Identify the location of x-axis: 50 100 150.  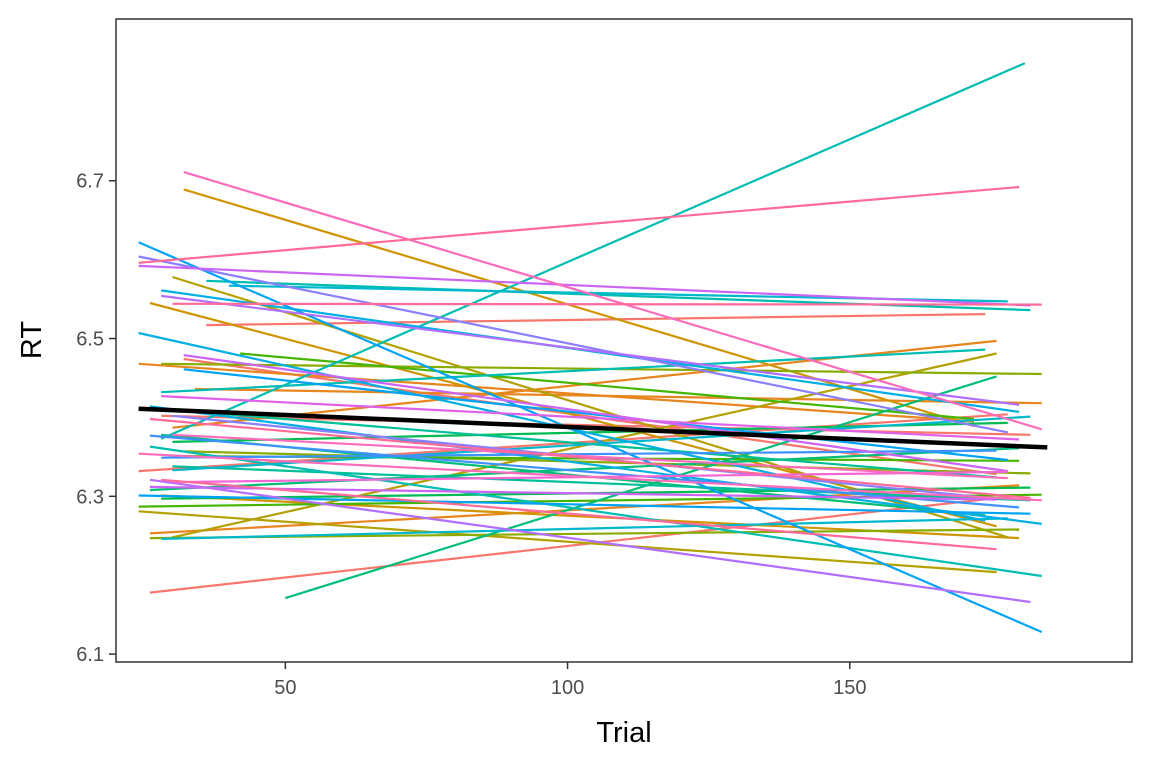
(570, 680).